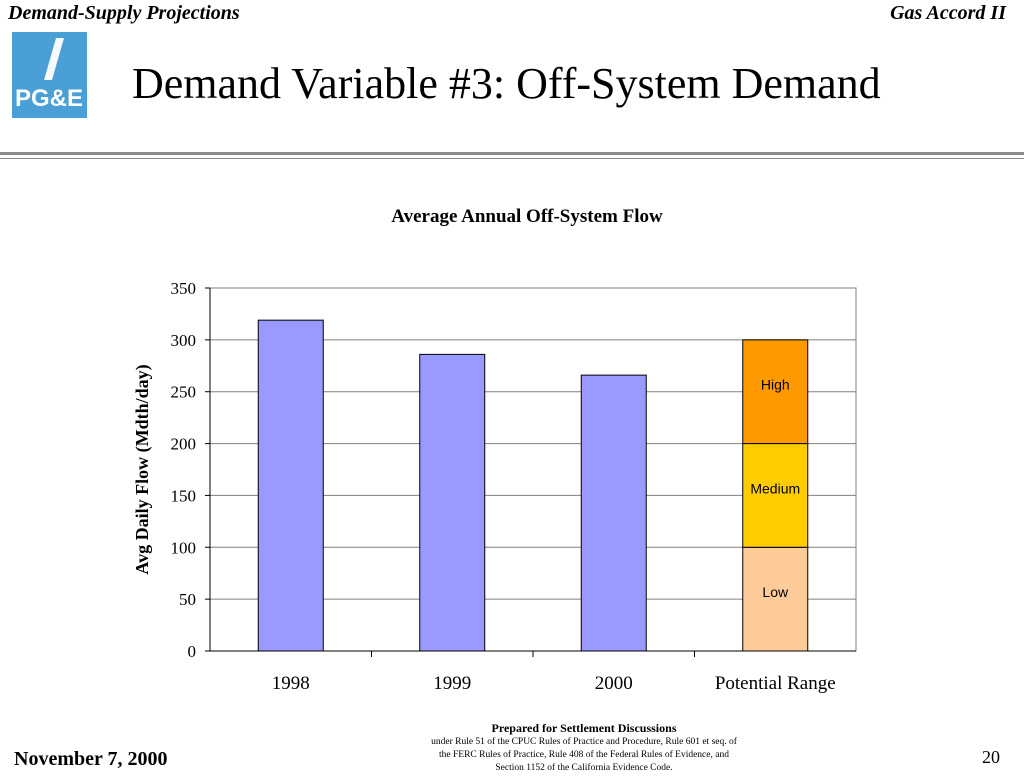  What do you see at coordinates (187, 599) in the screenshot?
I see `y-tick-label: 50` at bounding box center [187, 599].